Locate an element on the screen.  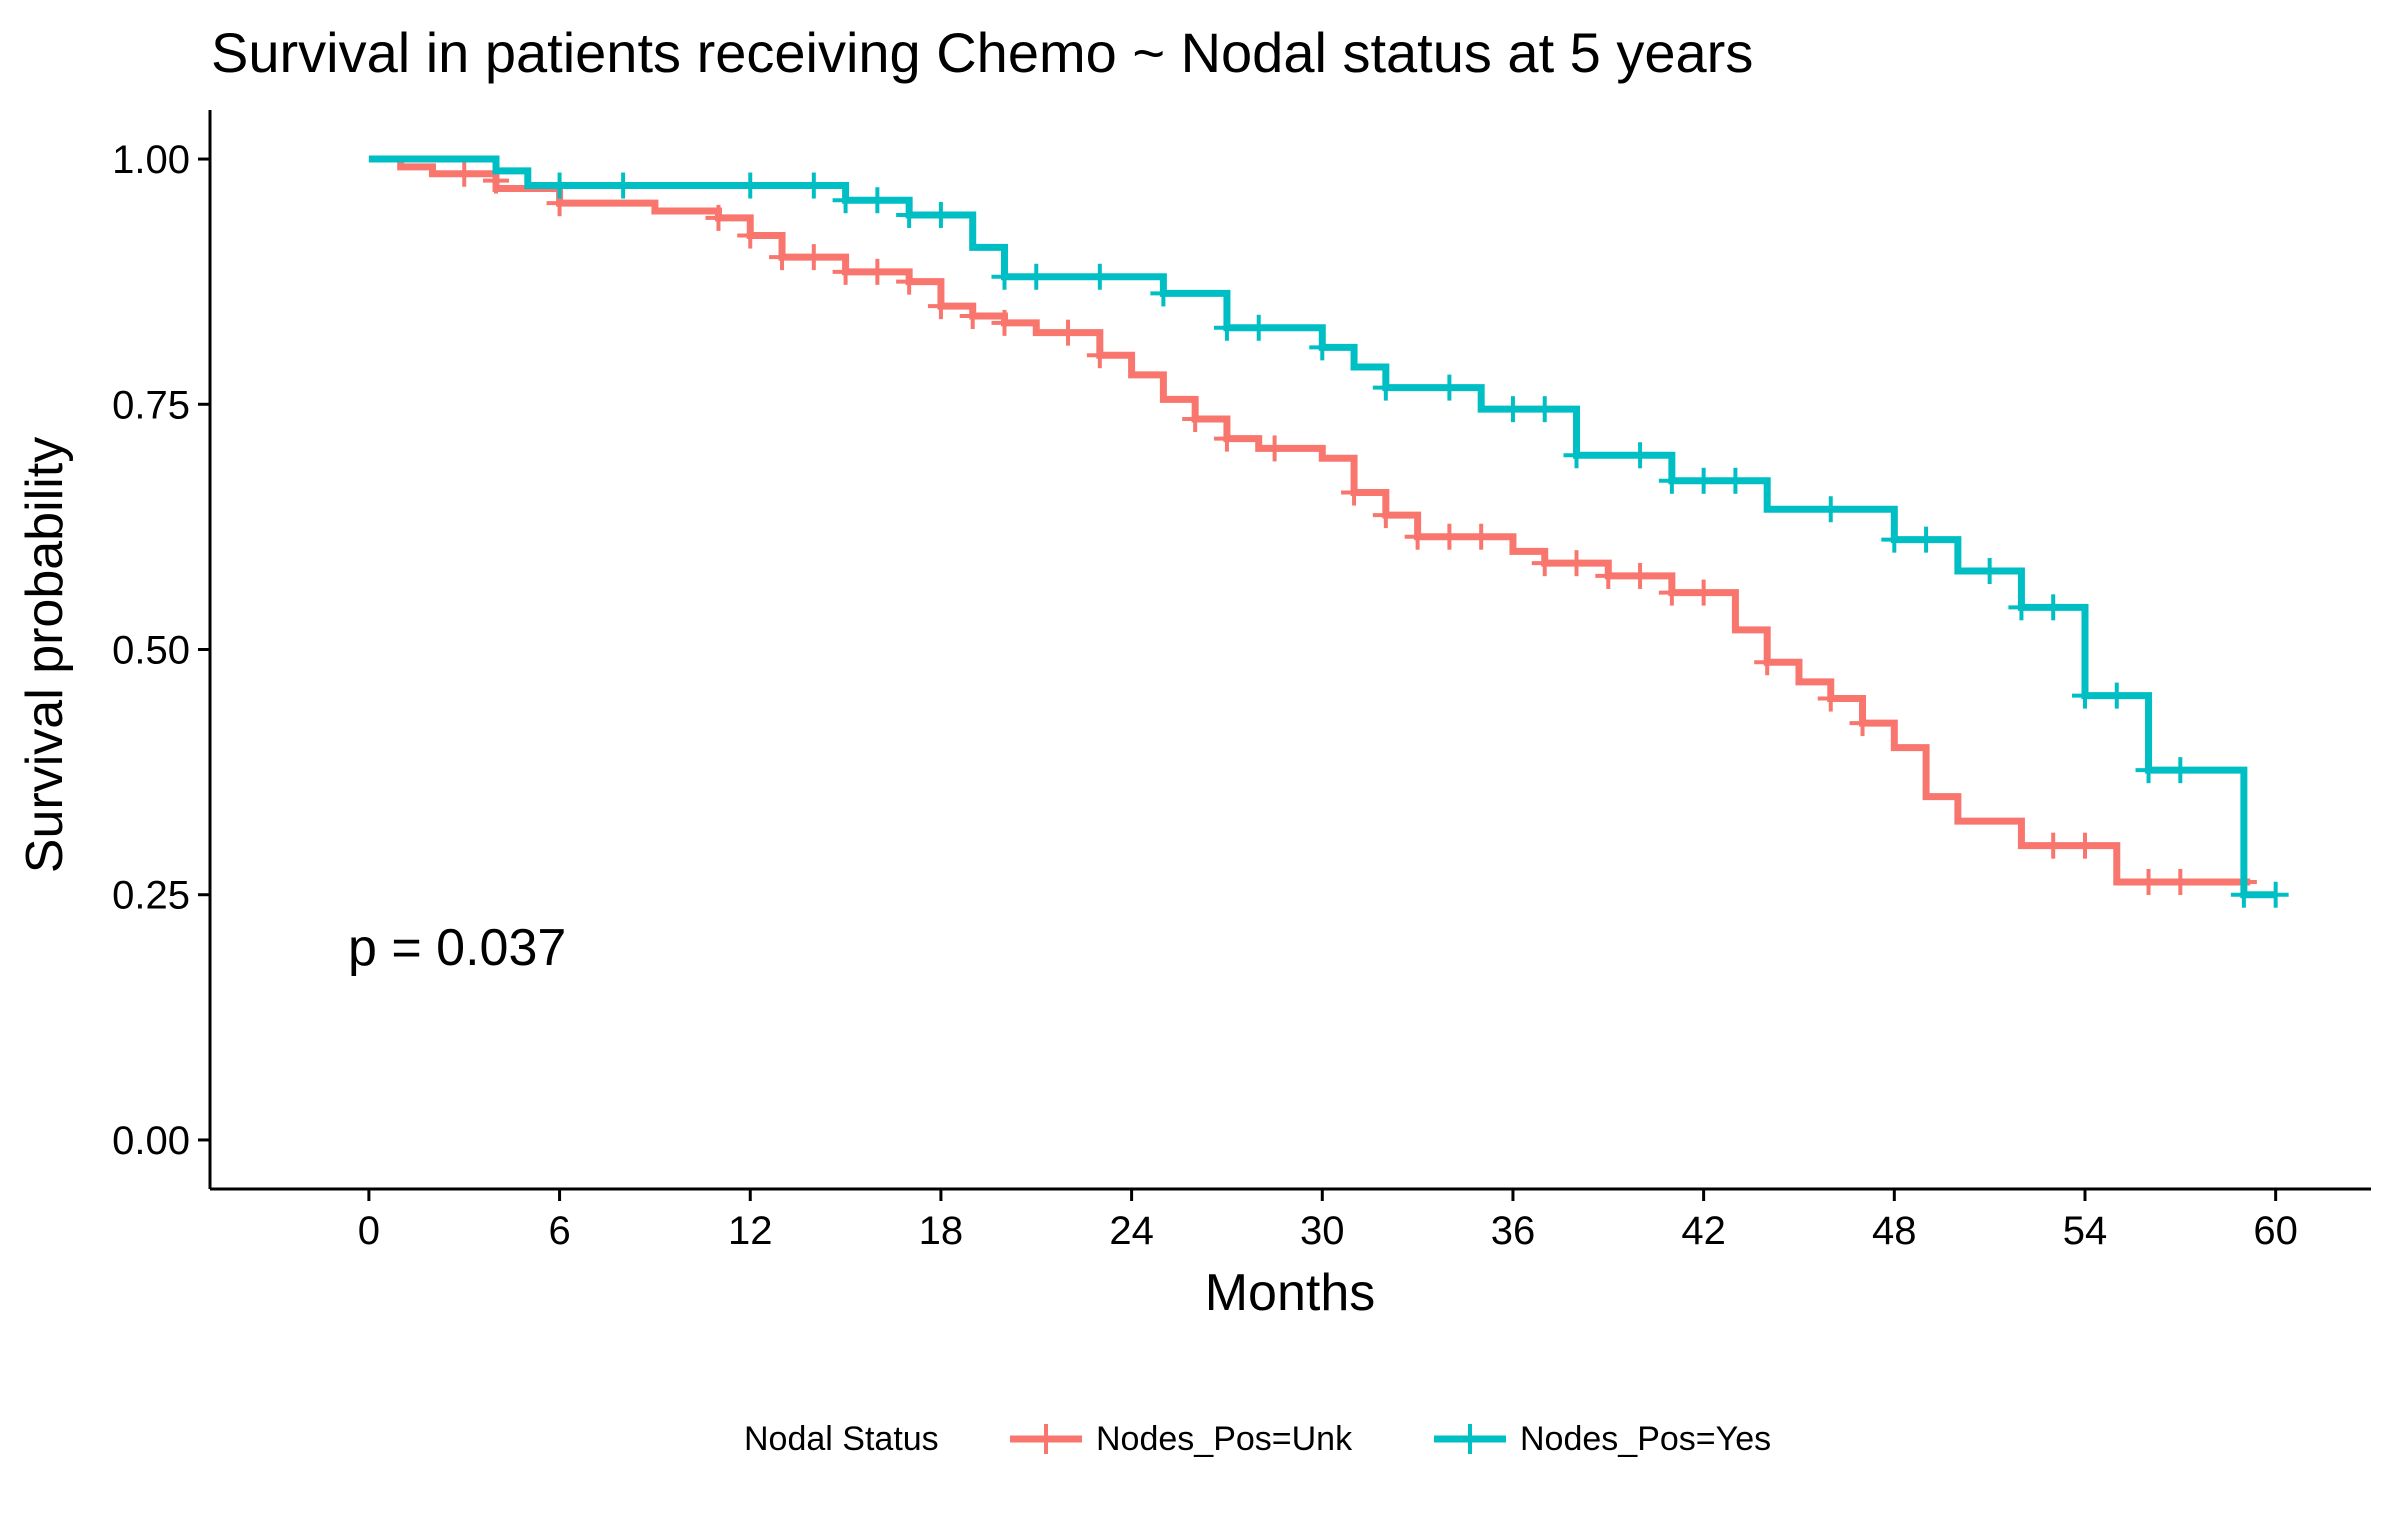
p-value-annotation: p = 0.037 is located at coordinates (457, 948).